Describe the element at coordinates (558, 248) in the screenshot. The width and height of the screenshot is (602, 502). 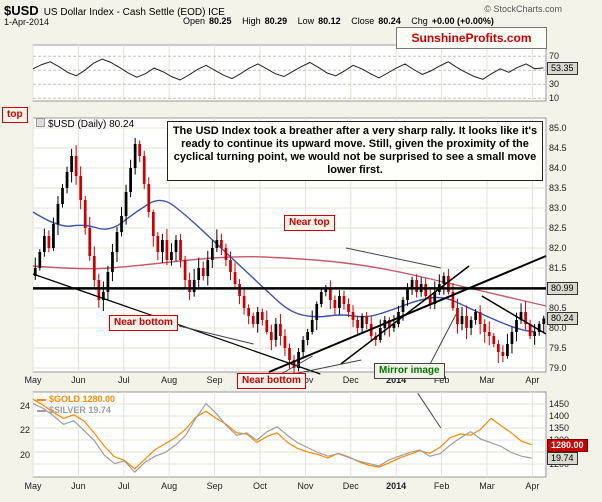
I see `price-axis-label: 82.0` at that location.